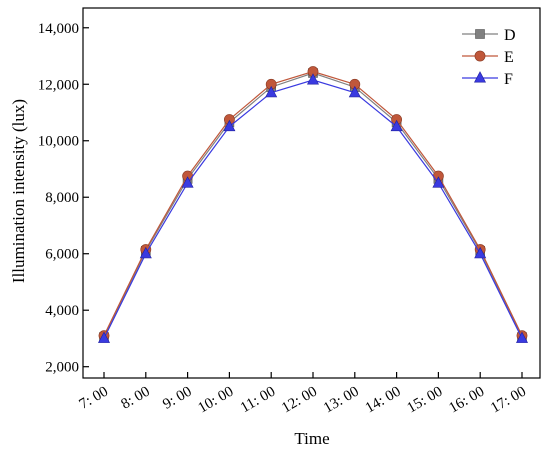 This screenshot has height=453, width=550. What do you see at coordinates (62, 368) in the screenshot?
I see `y-tick-label: 2,000` at bounding box center [62, 368].